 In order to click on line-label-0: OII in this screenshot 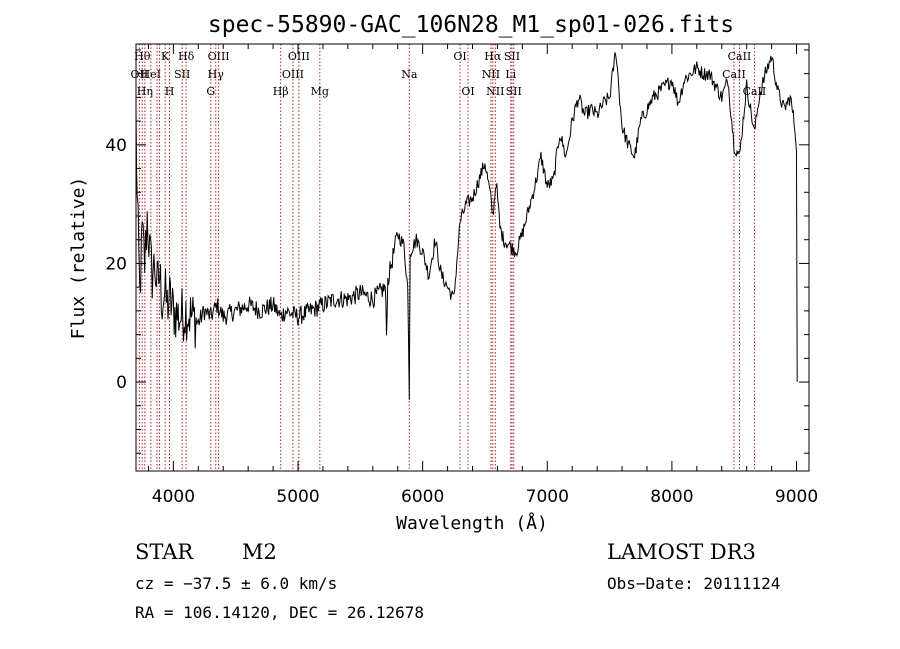, I will do `click(140, 74)`.